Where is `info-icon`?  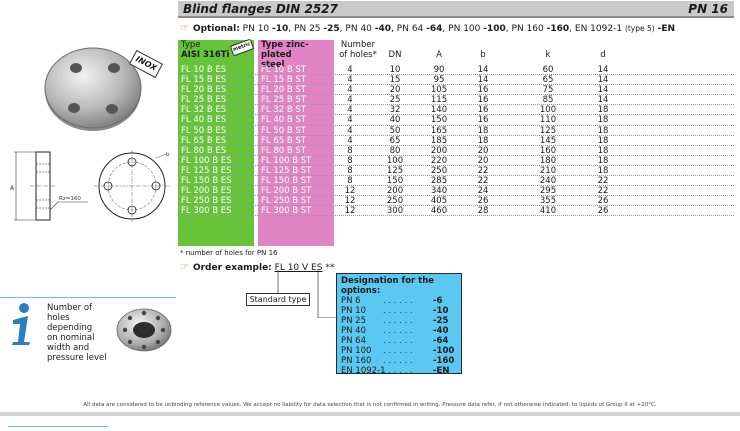 info-icon is located at coordinates (21, 324).